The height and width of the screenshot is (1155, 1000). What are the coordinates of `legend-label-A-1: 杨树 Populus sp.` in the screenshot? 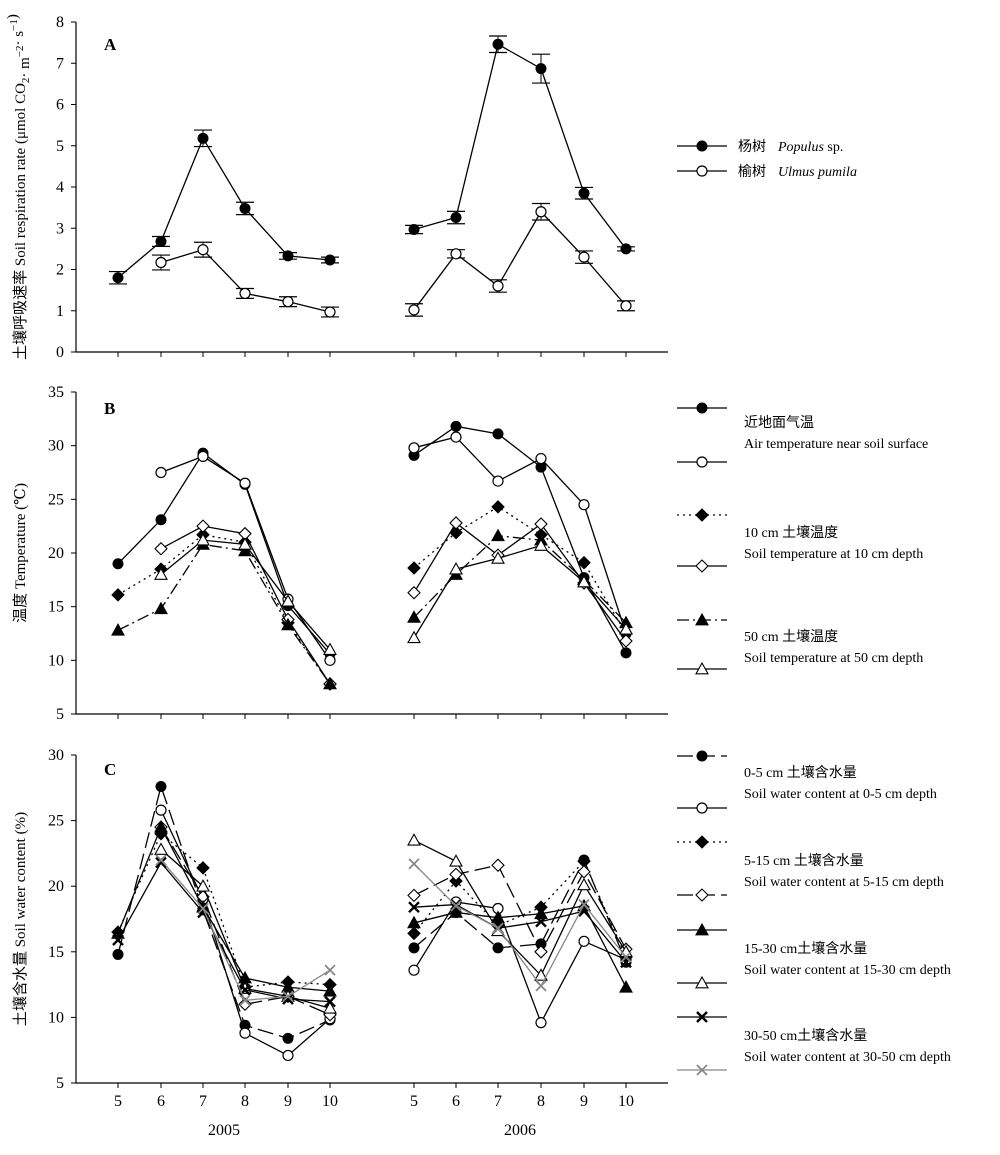 It's located at (790, 147).